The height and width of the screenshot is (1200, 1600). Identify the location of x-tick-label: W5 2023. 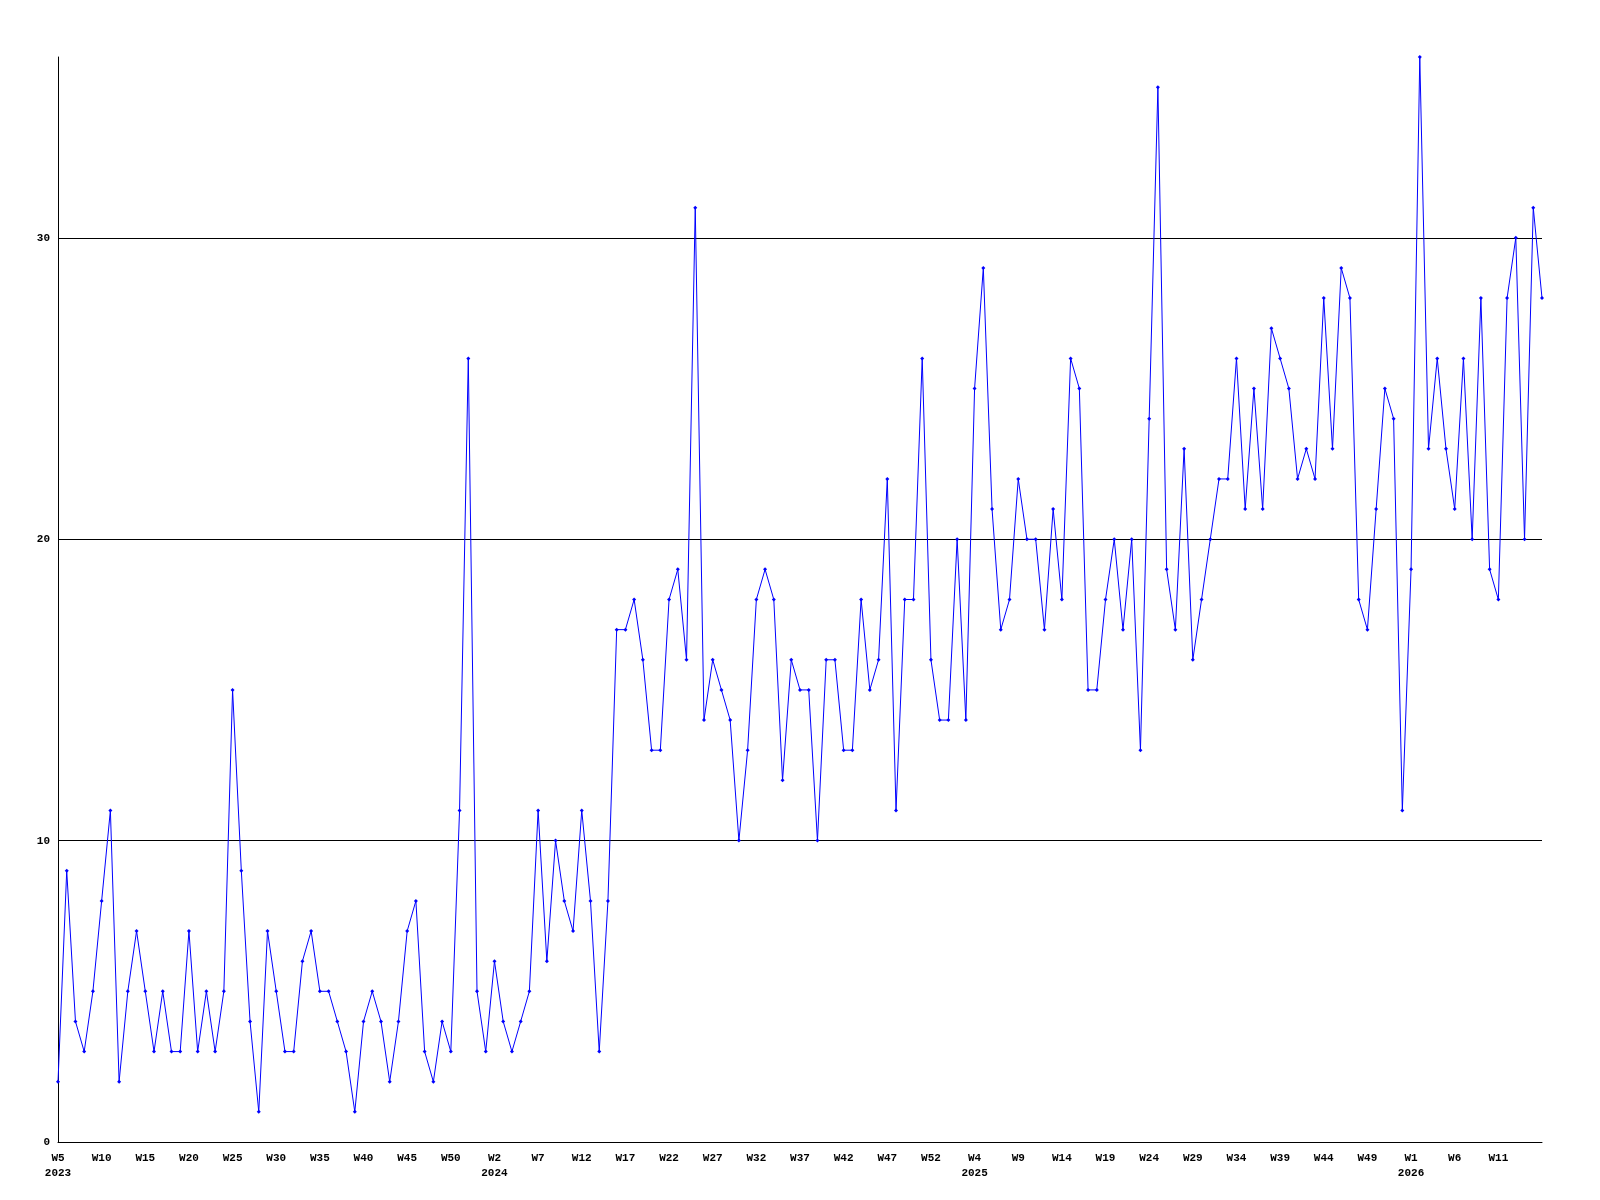
(58, 1165).